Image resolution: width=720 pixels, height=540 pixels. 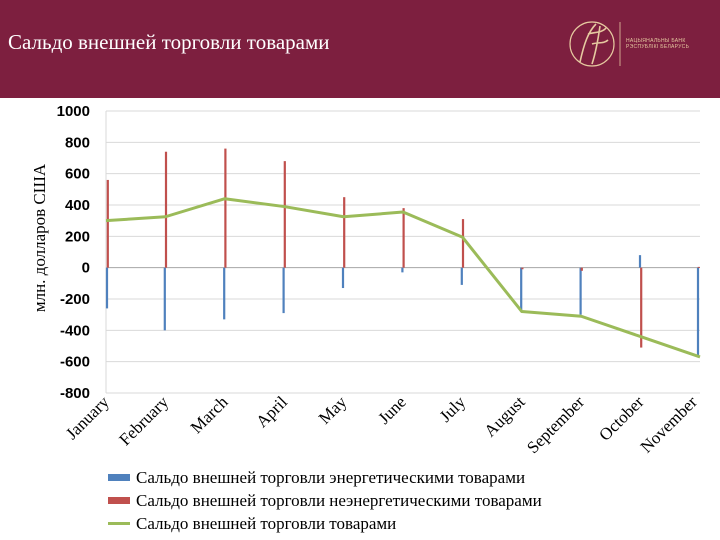 I want to click on x-category-label: August, so click(x=504, y=416).